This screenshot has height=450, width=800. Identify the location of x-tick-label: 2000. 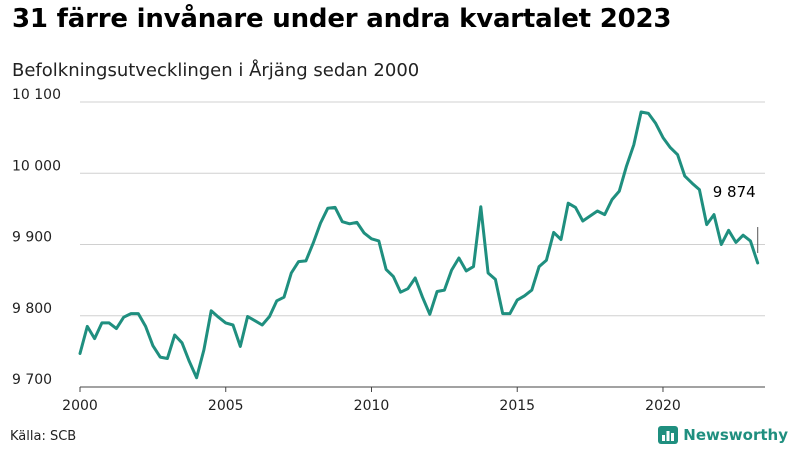
(80, 406).